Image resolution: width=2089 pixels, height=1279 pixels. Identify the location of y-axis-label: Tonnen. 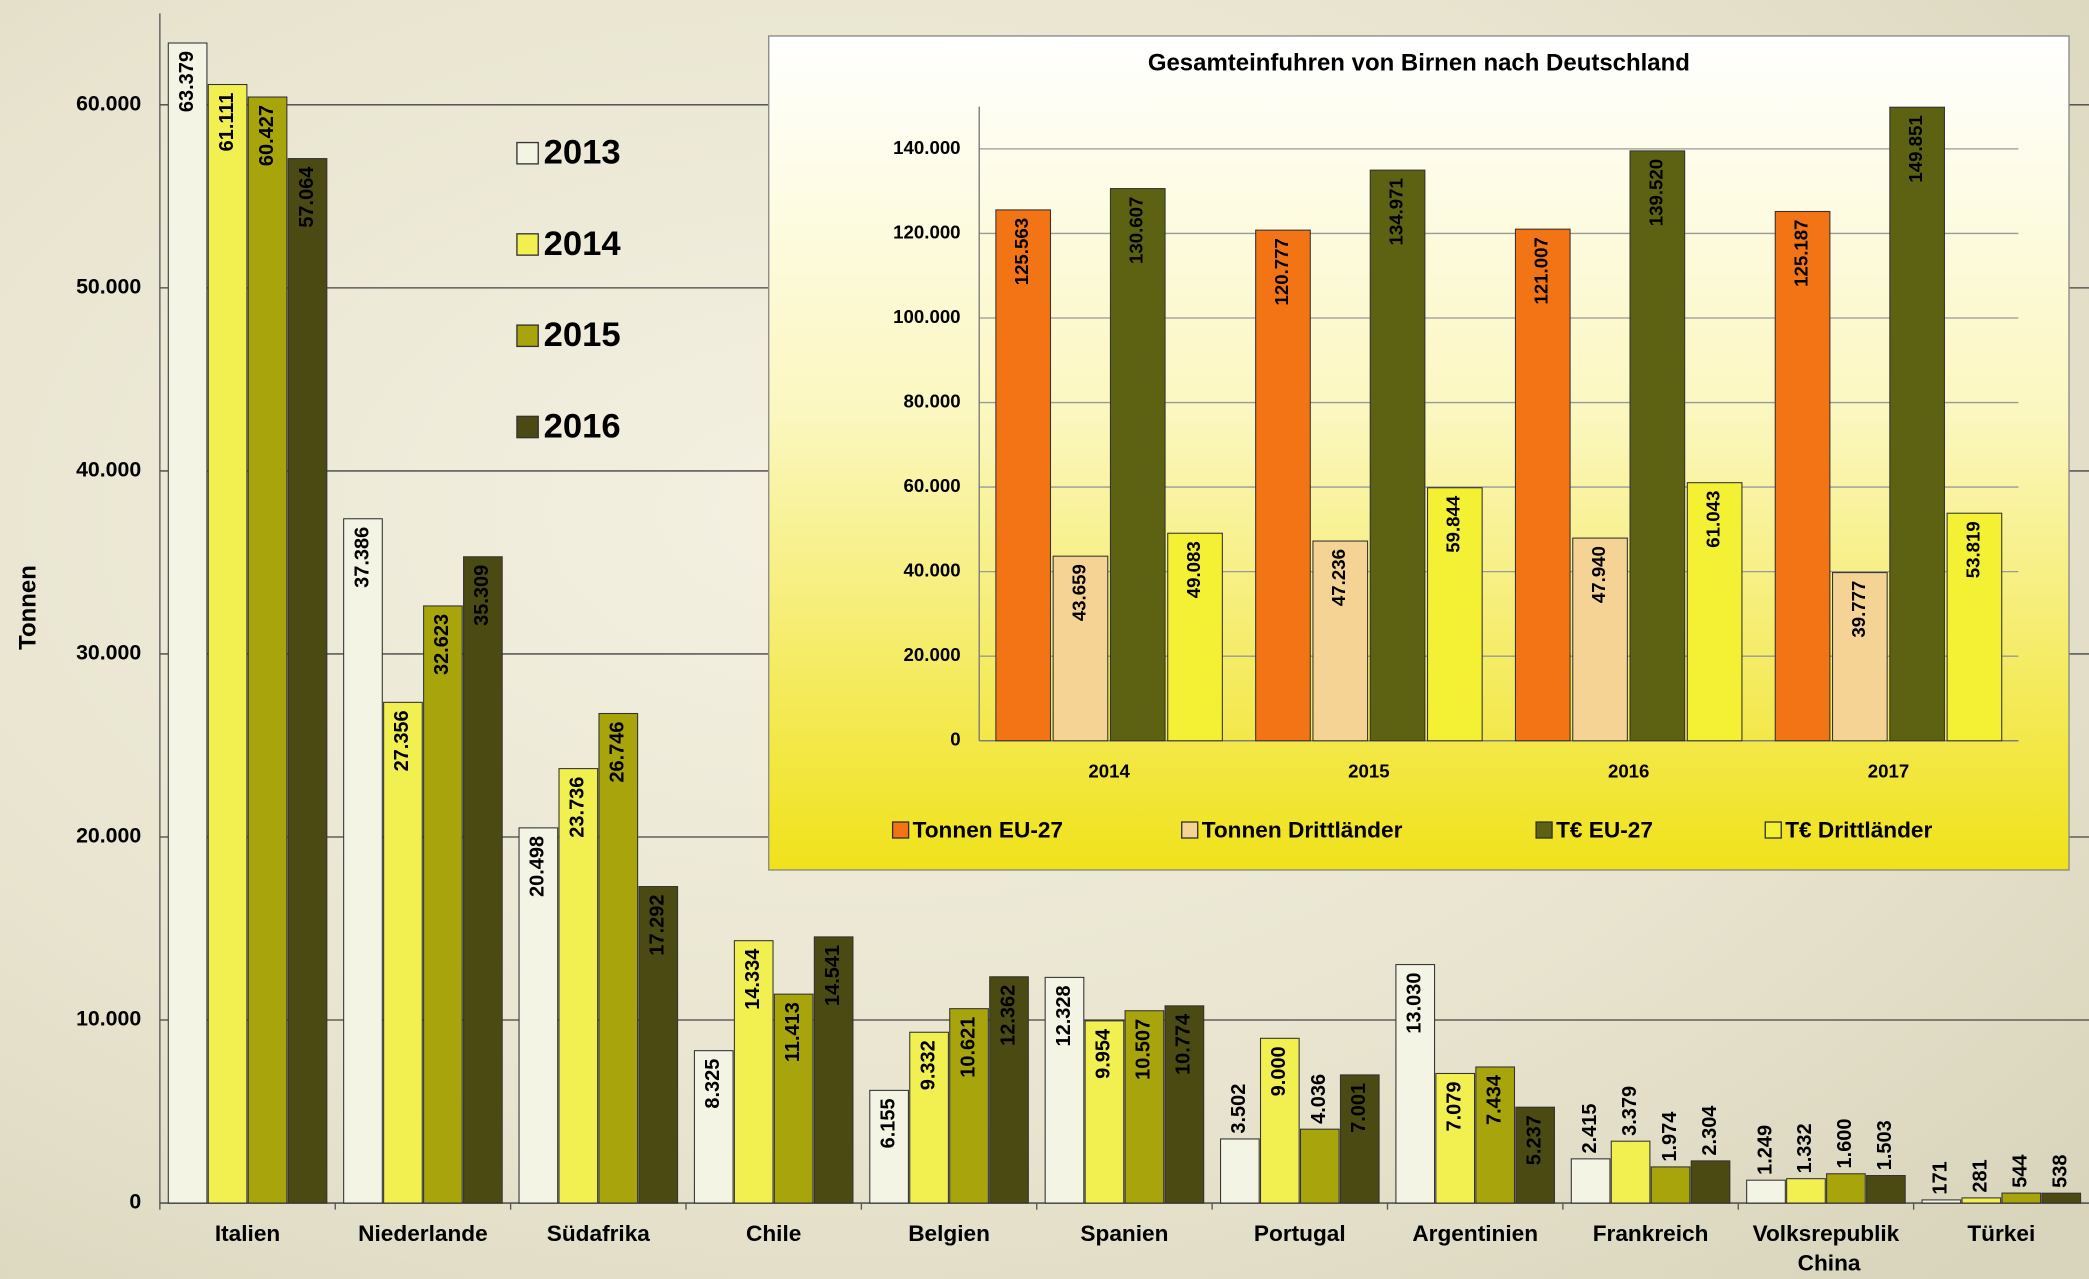
(28, 607).